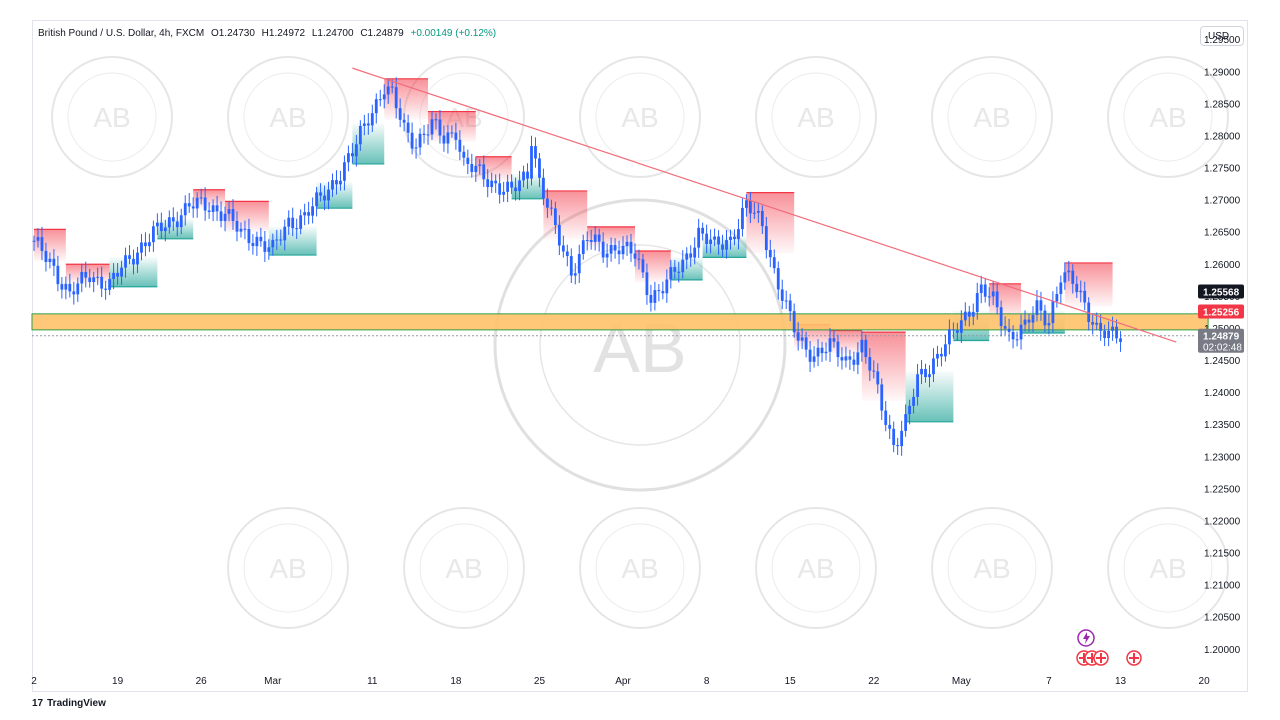  What do you see at coordinates (620, 322) in the screenshot?
I see `support-zone` at bounding box center [620, 322].